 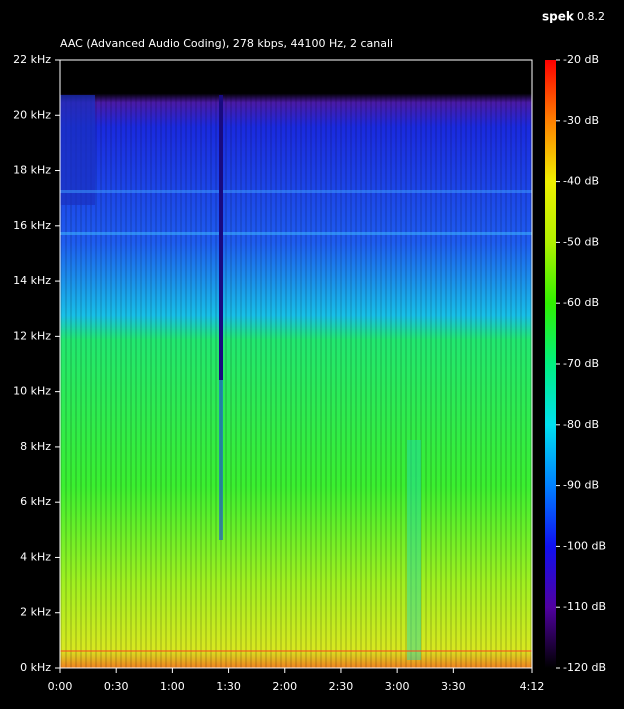 What do you see at coordinates (397, 686) in the screenshot?
I see `x-tick-label: 3:00` at bounding box center [397, 686].